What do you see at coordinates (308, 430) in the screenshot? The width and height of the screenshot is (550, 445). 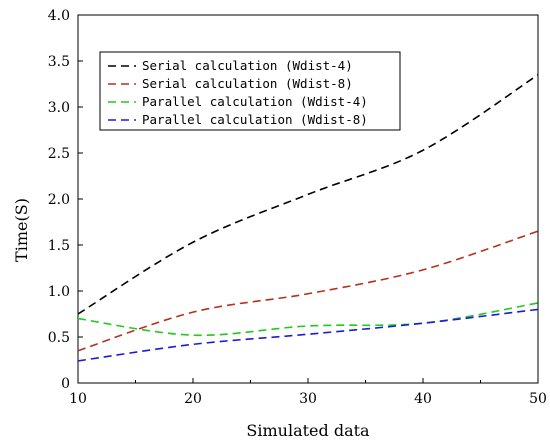 I see `x-axis-title: Simulated data` at bounding box center [308, 430].